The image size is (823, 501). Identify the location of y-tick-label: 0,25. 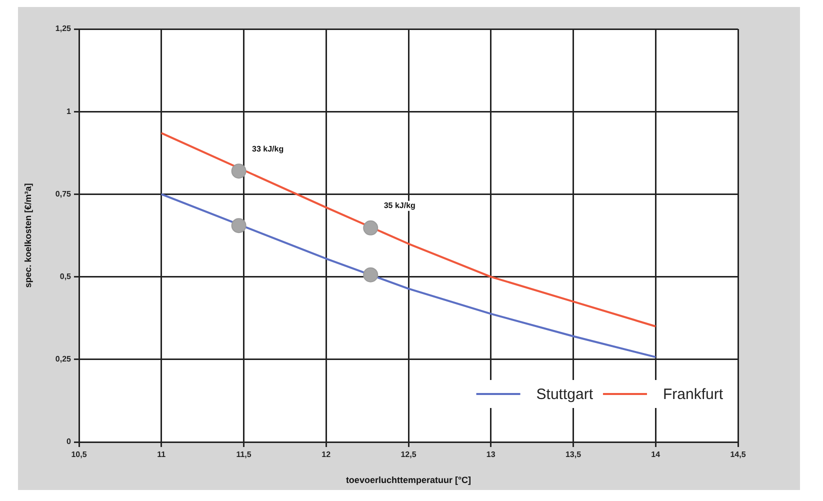
(63, 359).